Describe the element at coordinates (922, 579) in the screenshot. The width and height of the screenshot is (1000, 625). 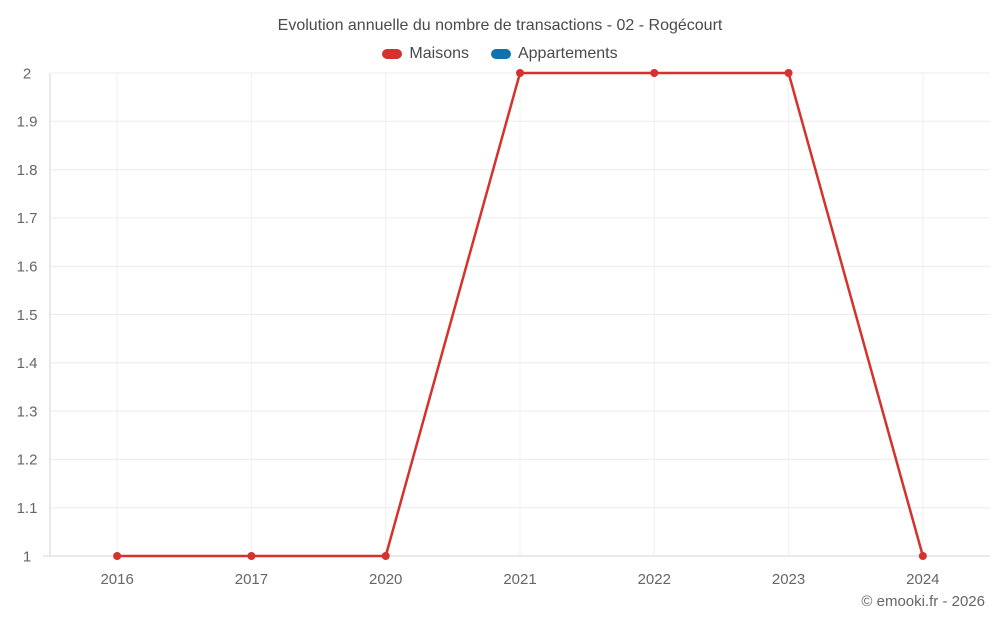
I see `x-axis-label: 2024` at that location.